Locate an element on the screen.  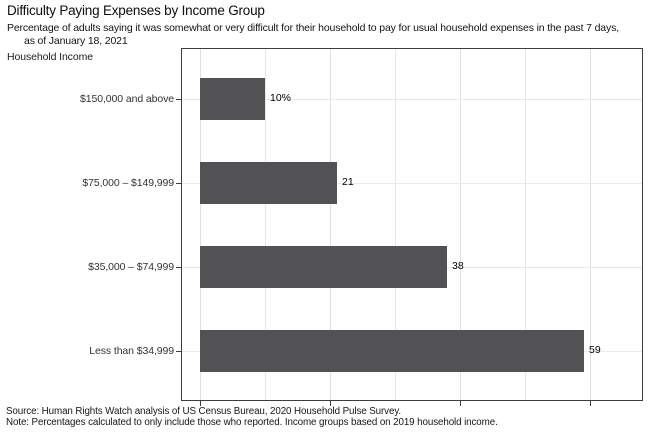
category-label: Less than $34,999 is located at coordinates (131, 351).